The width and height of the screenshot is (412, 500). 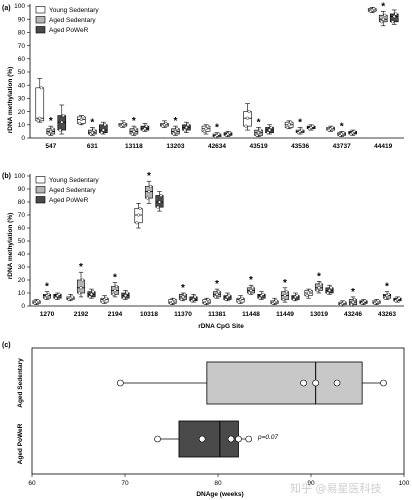 What do you see at coordinates (383, 146) in the screenshot?
I see `panel-a-x-tick-label: 44419` at bounding box center [383, 146].